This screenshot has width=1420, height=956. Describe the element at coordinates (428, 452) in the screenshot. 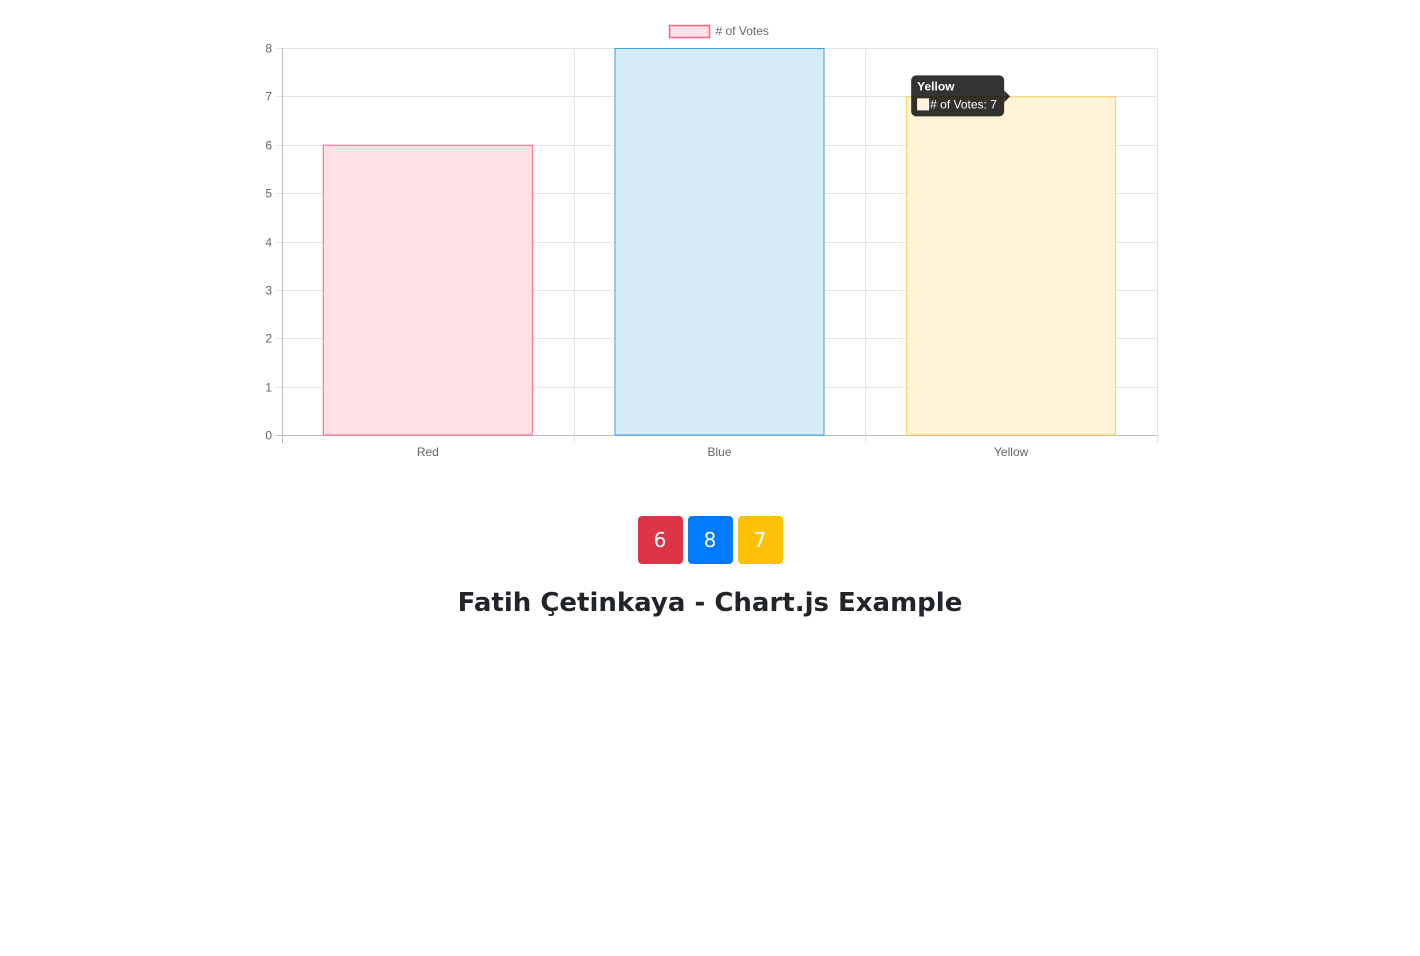

I see `x-tick-label: Red` at that location.